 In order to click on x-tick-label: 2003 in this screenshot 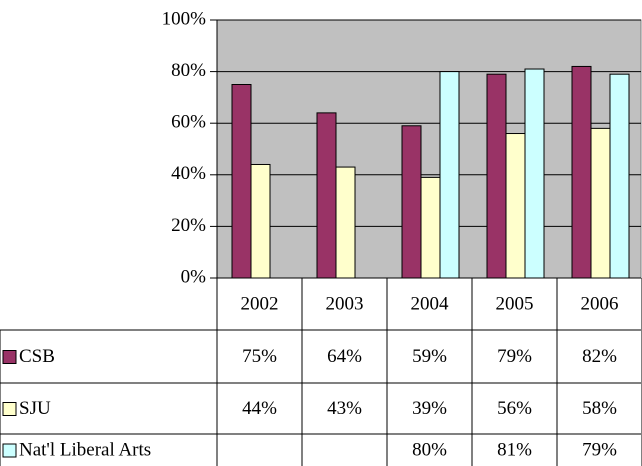, I will do `click(345, 303)`.